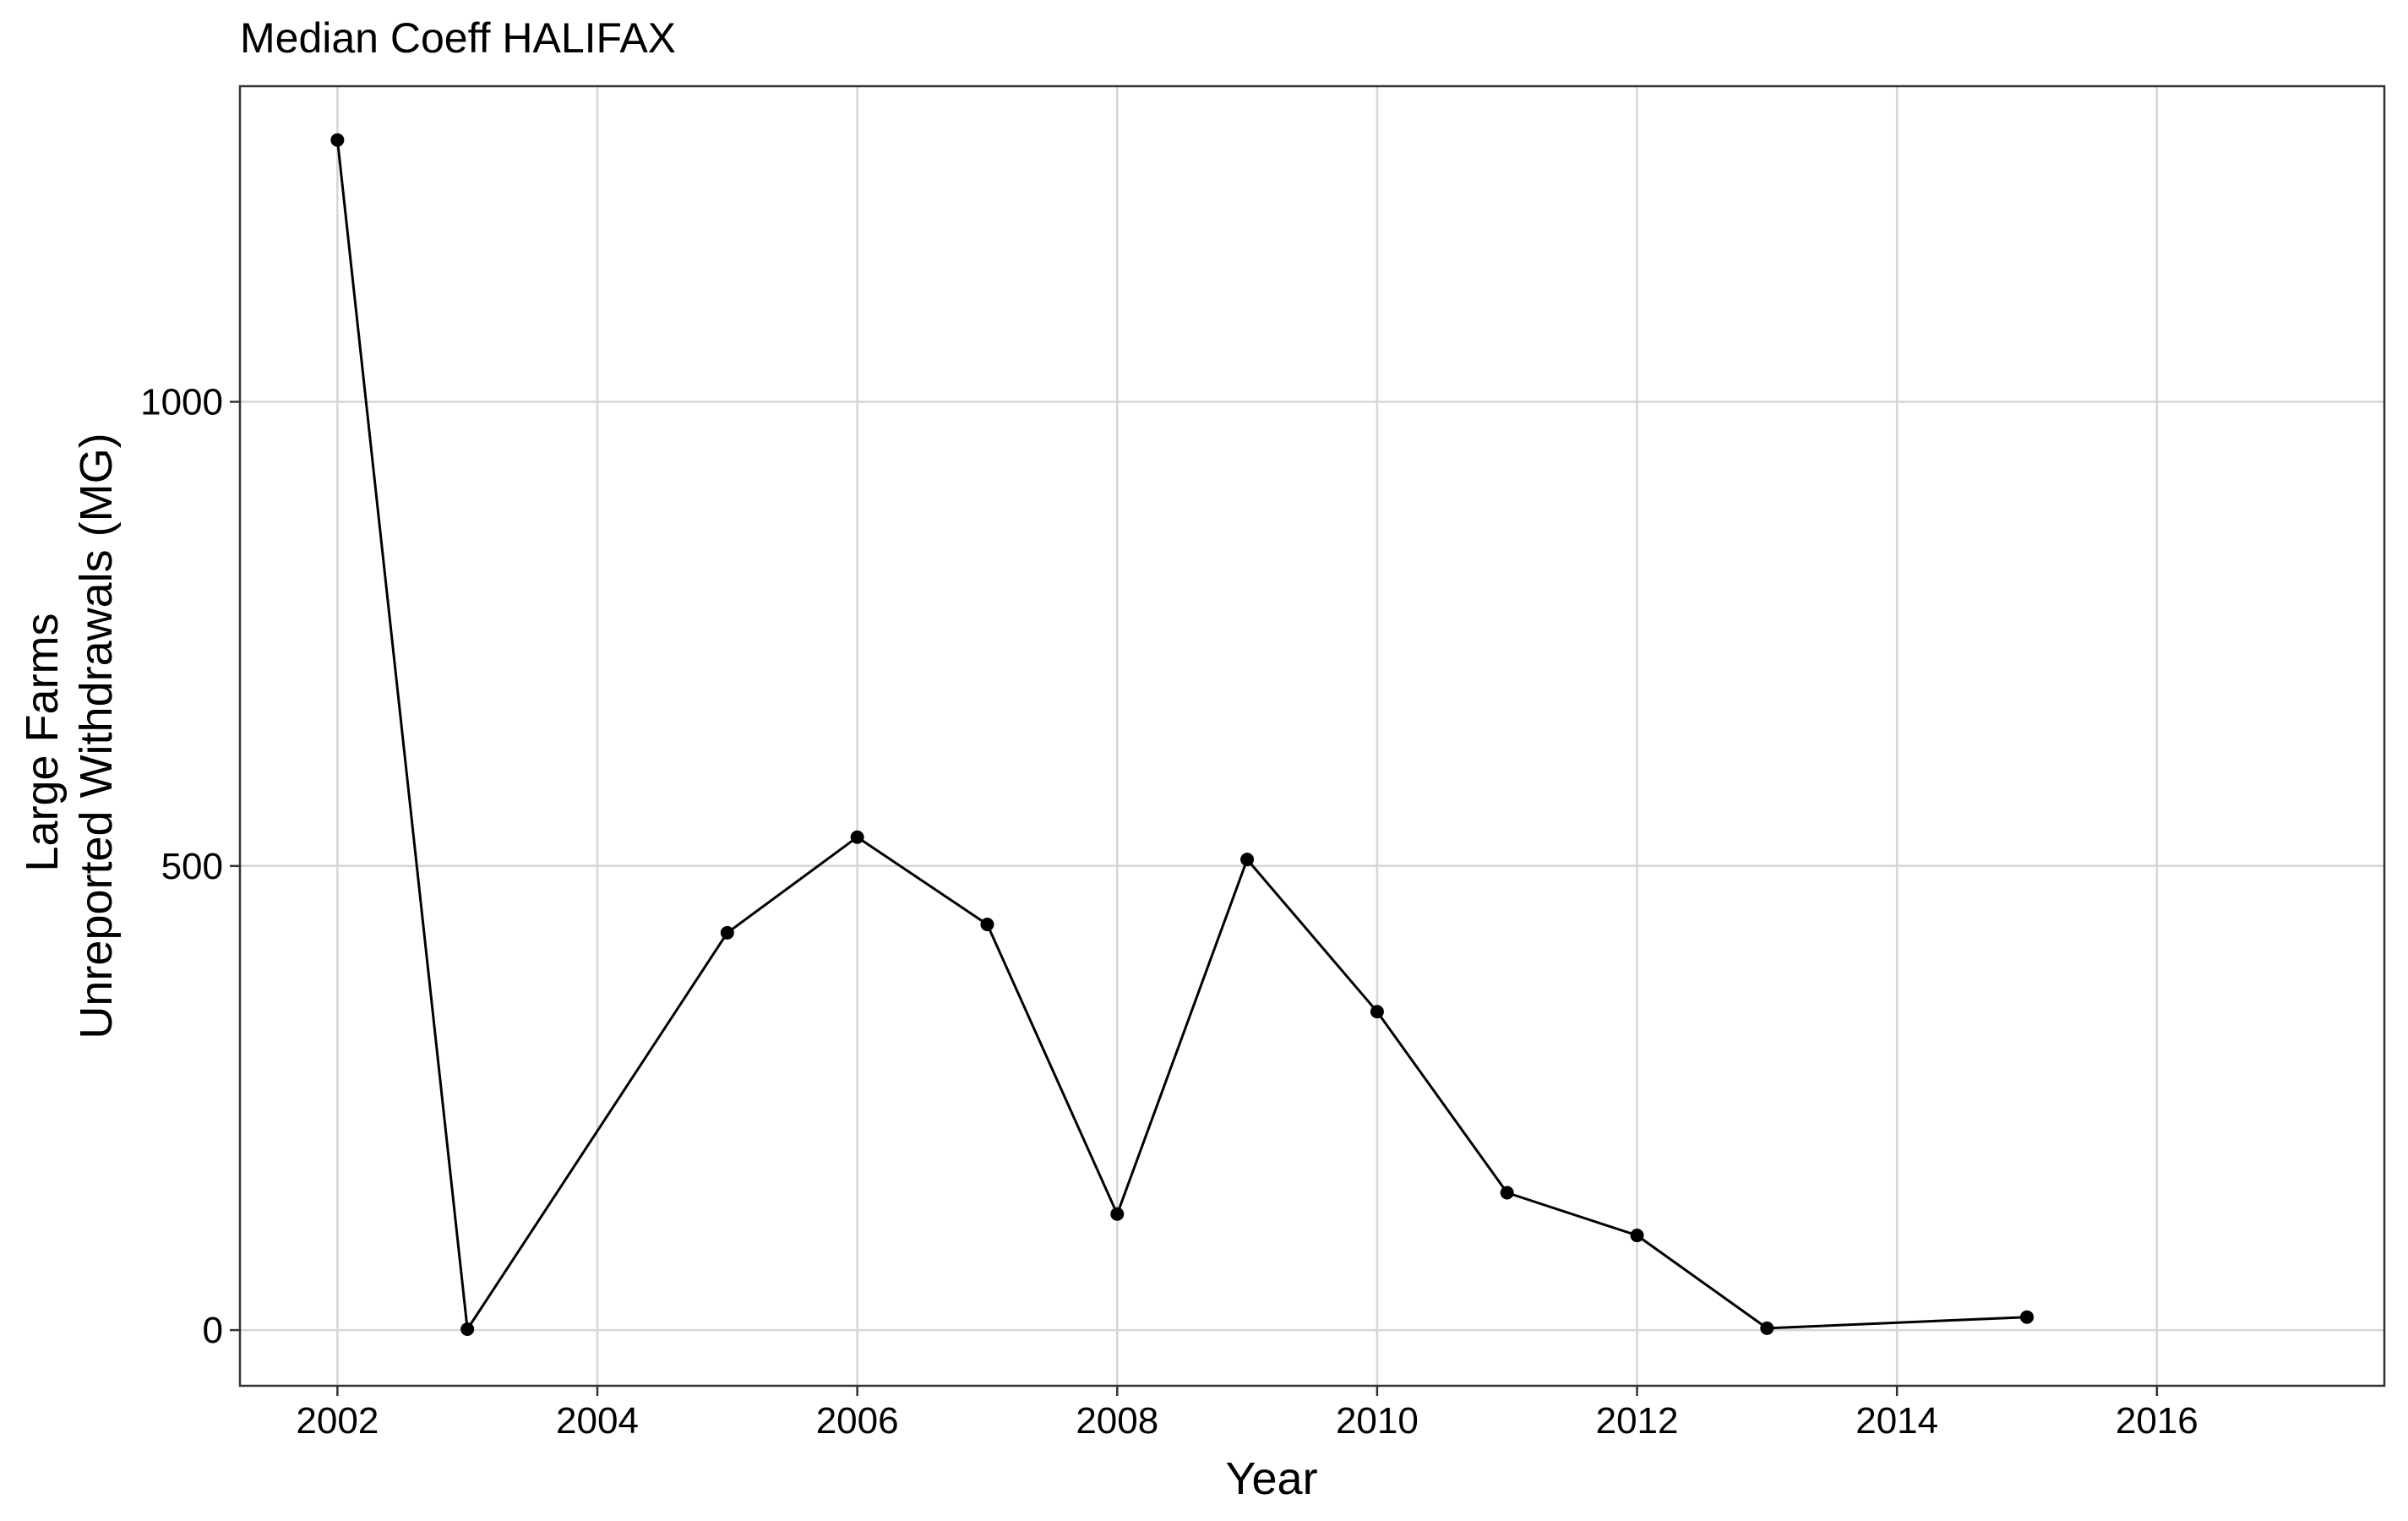 The width and height of the screenshot is (2408, 1521). Describe the element at coordinates (213, 1330) in the screenshot. I see `y-tick-label: 0` at that location.